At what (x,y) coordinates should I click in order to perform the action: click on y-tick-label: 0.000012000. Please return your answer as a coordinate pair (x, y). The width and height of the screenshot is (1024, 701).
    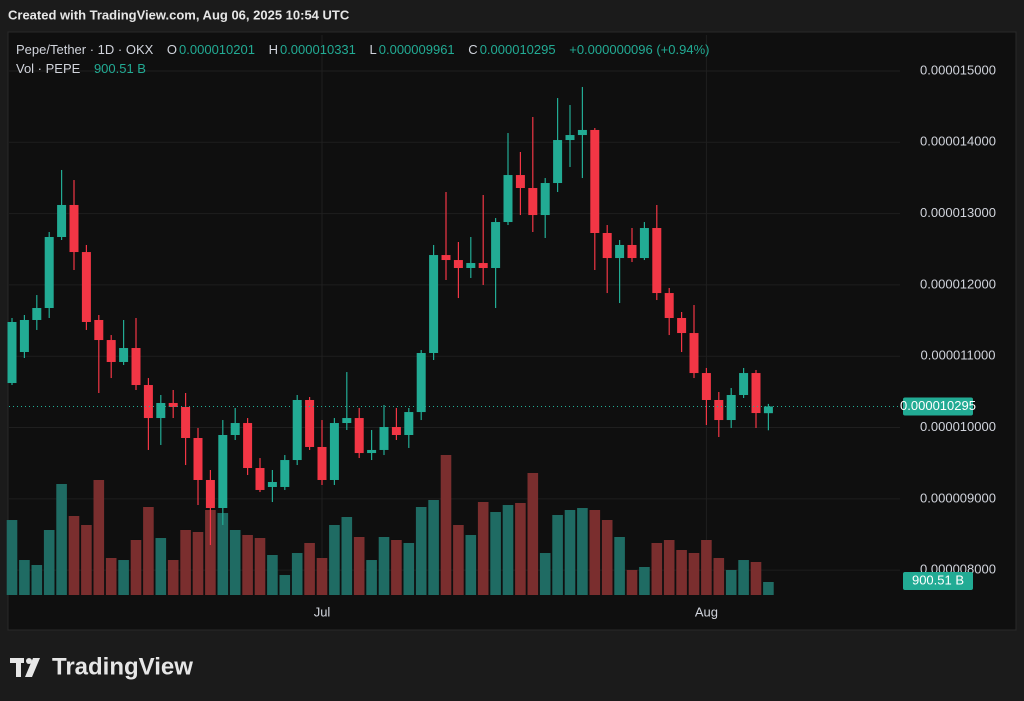
    Looking at the image, I should click on (958, 283).